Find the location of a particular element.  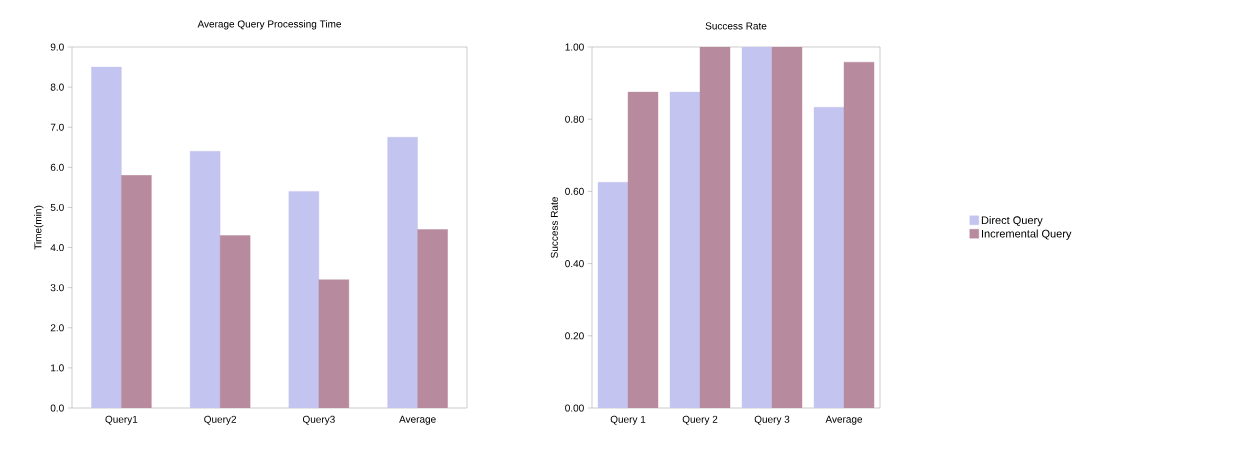

y-tick-label: 1.0 is located at coordinates (57, 368).